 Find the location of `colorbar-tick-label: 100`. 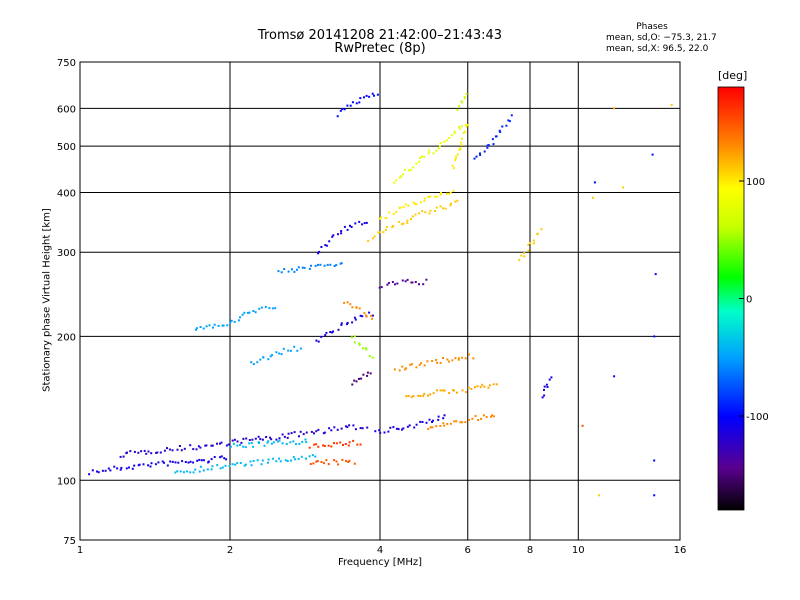

colorbar-tick-label: 100 is located at coordinates (755, 182).